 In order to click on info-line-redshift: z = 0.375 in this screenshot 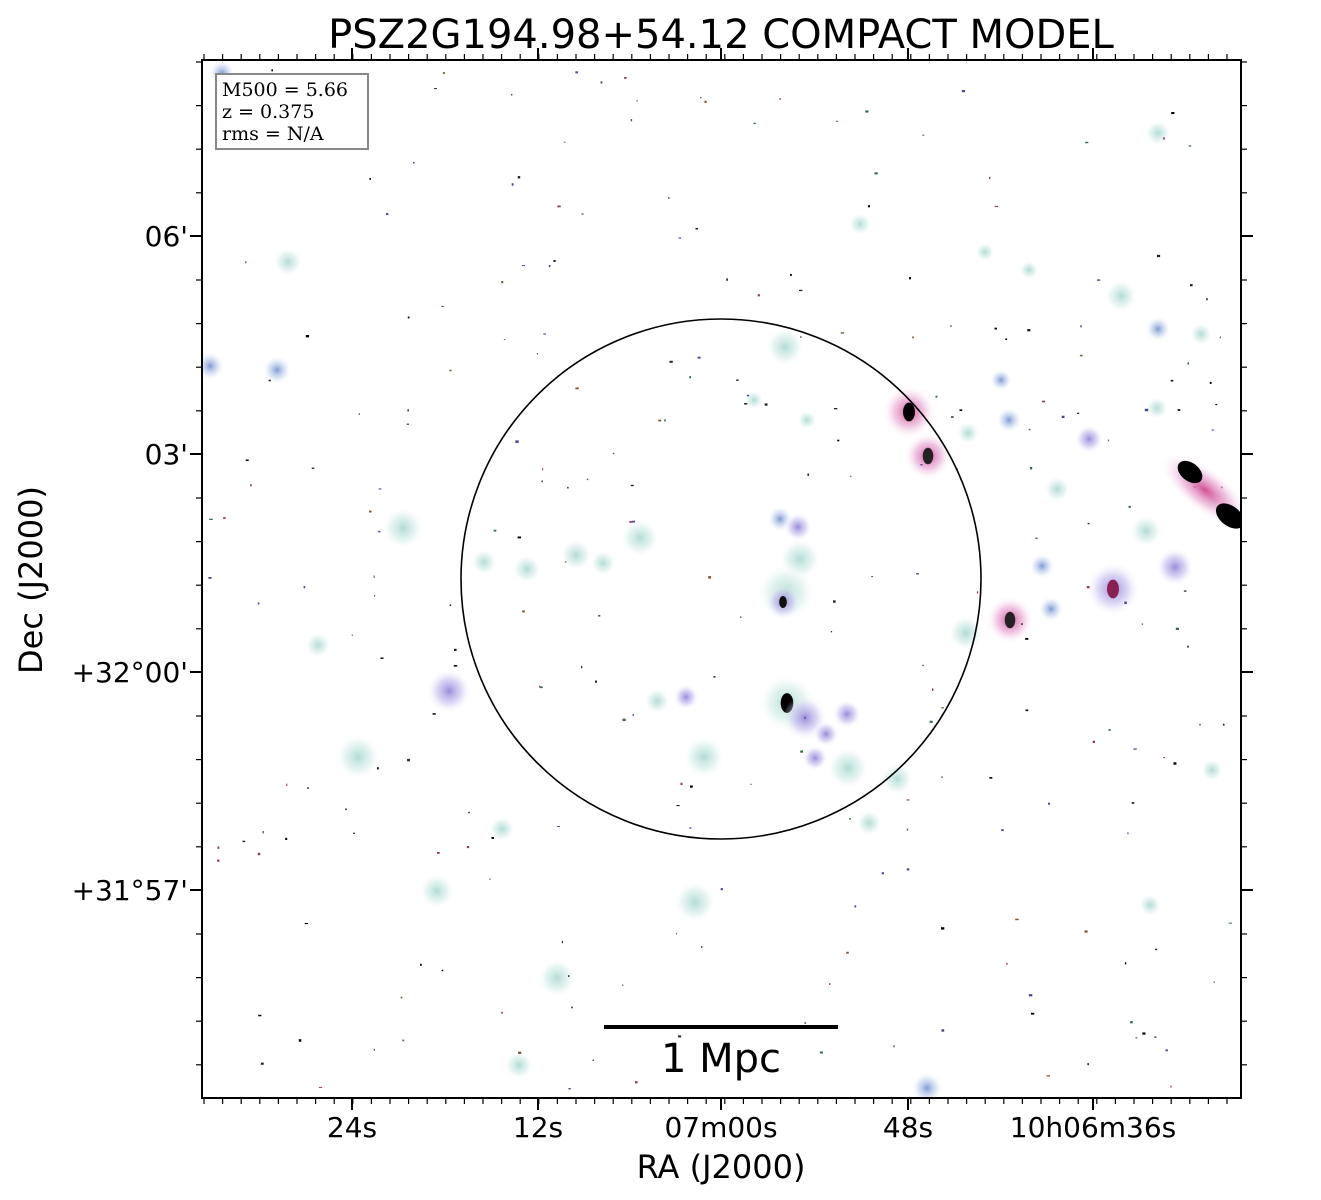, I will do `click(268, 112)`.